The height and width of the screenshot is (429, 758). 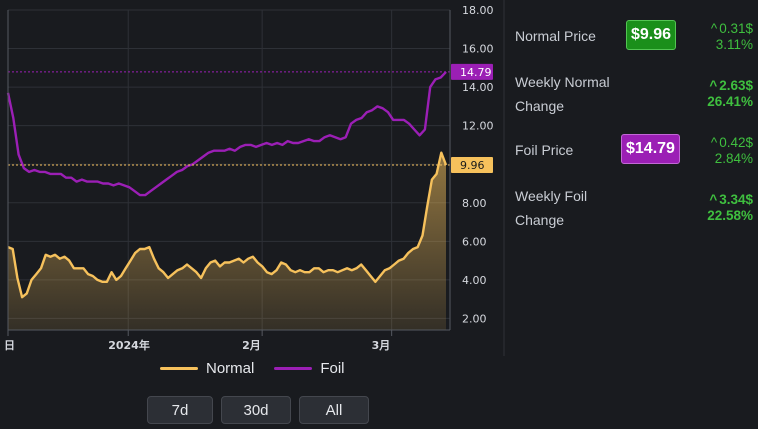 I want to click on legend: Normal Foil, so click(x=252, y=368).